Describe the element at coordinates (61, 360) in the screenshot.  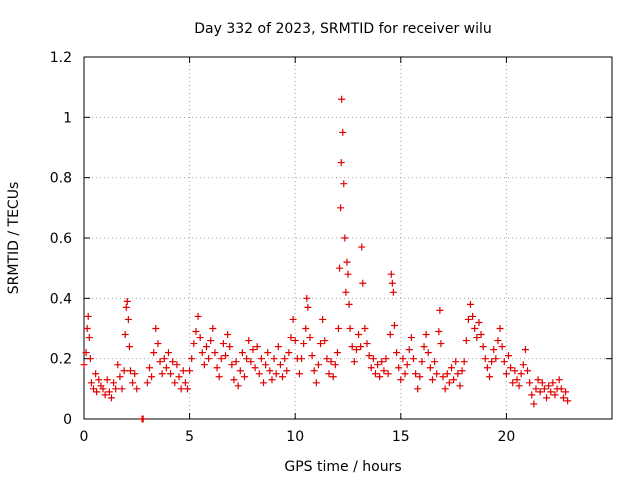
I see `y-tick-label: 0.2` at that location.